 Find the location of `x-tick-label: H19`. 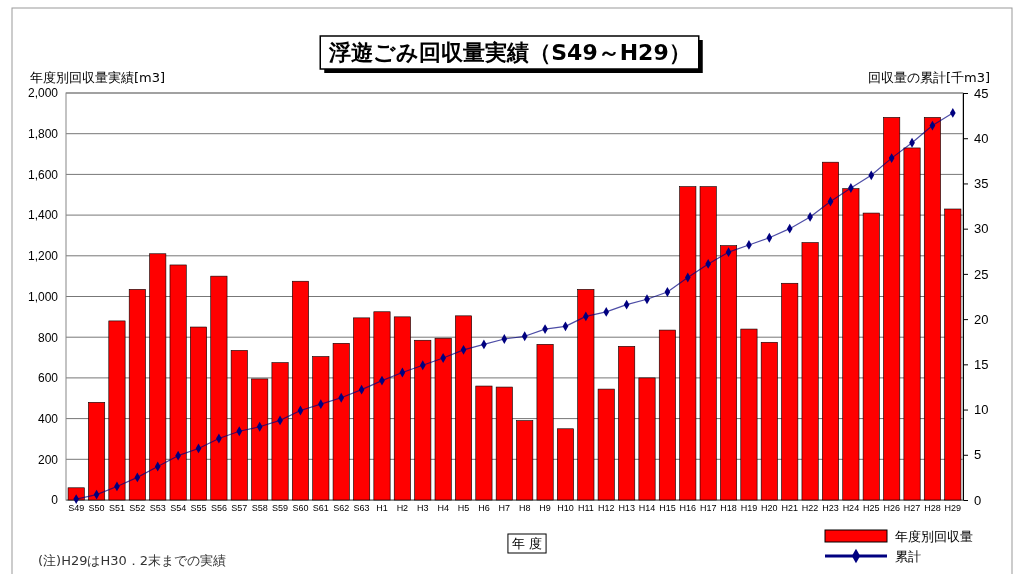

x-tick-label: H19 is located at coordinates (749, 508).